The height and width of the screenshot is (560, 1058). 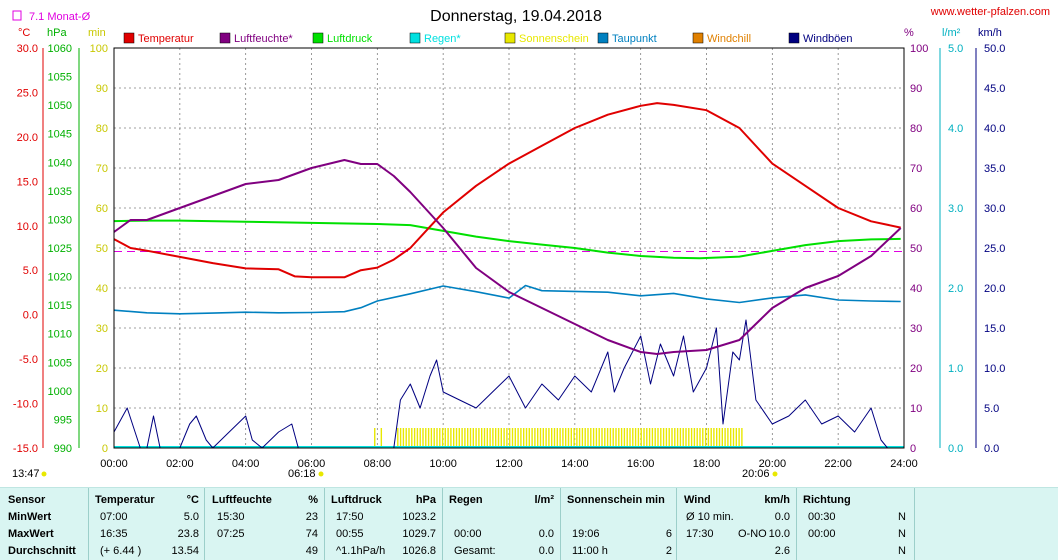 I want to click on time-tick: 22:00, so click(x=838, y=464).